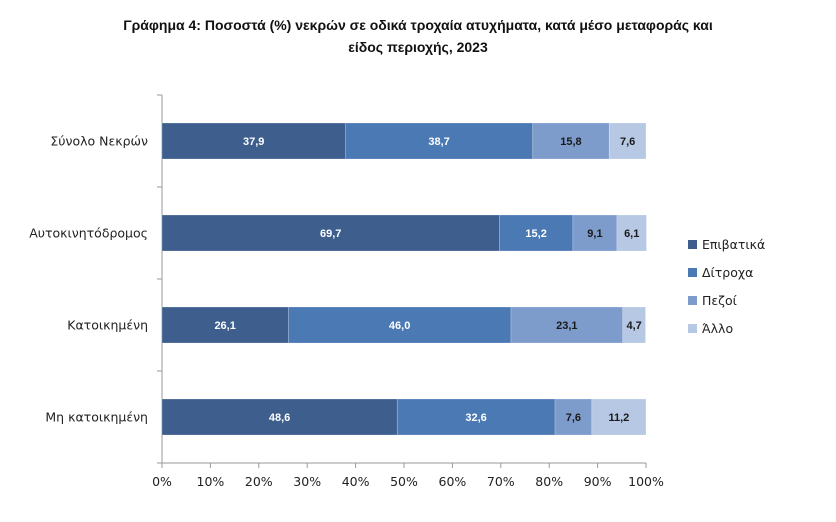 The height and width of the screenshot is (522, 836). What do you see at coordinates (453, 481) in the screenshot?
I see `x-tick-label: 60%` at bounding box center [453, 481].